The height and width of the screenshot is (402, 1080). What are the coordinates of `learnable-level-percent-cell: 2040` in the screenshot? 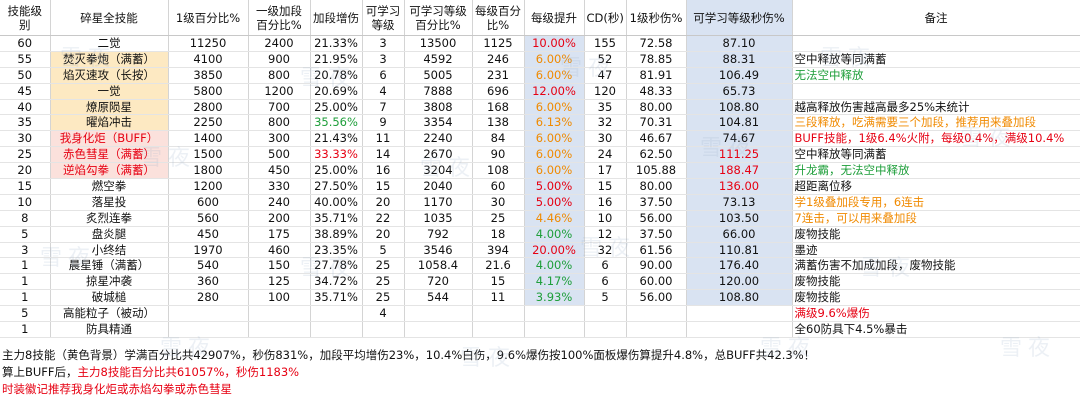 It's located at (438, 186).